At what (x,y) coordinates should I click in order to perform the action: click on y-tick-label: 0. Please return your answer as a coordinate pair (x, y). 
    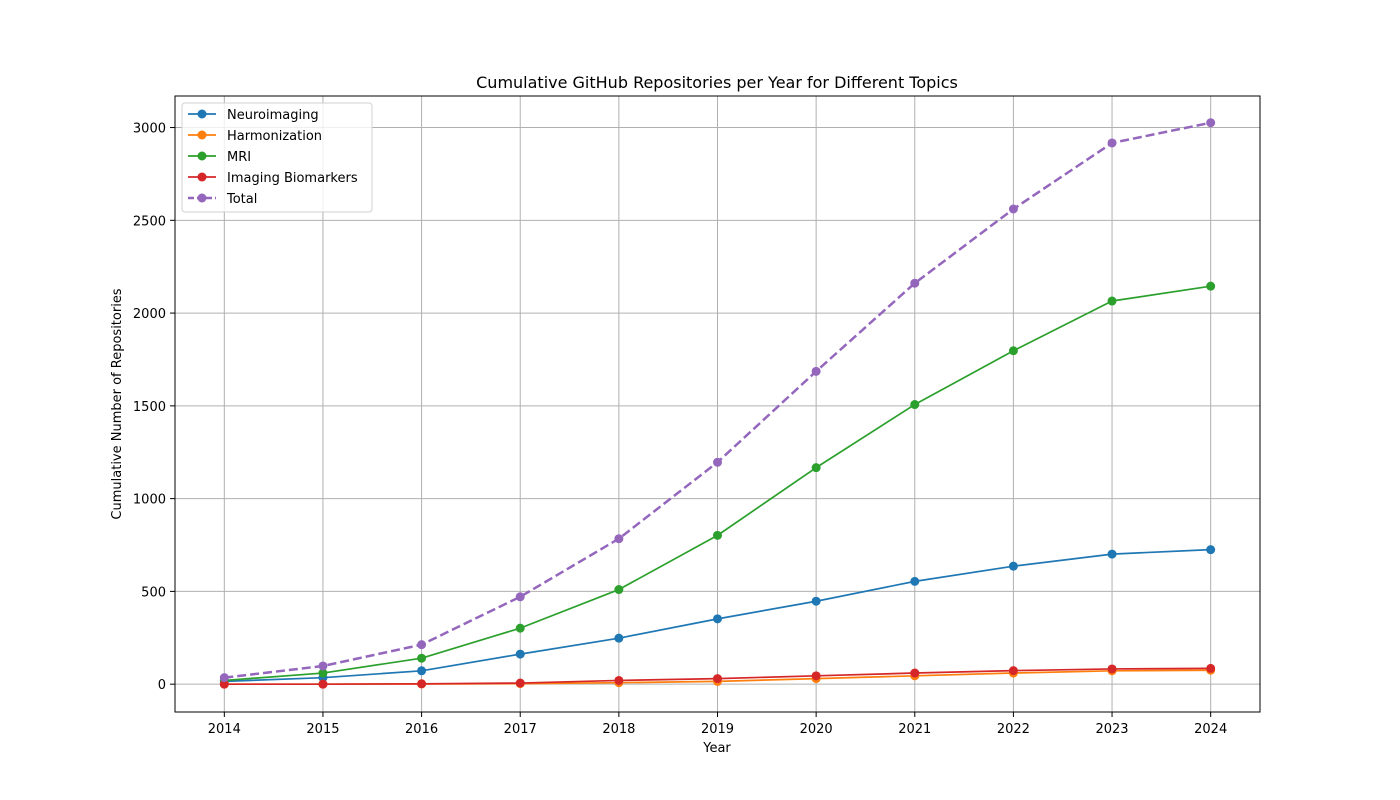
    Looking at the image, I should click on (162, 685).